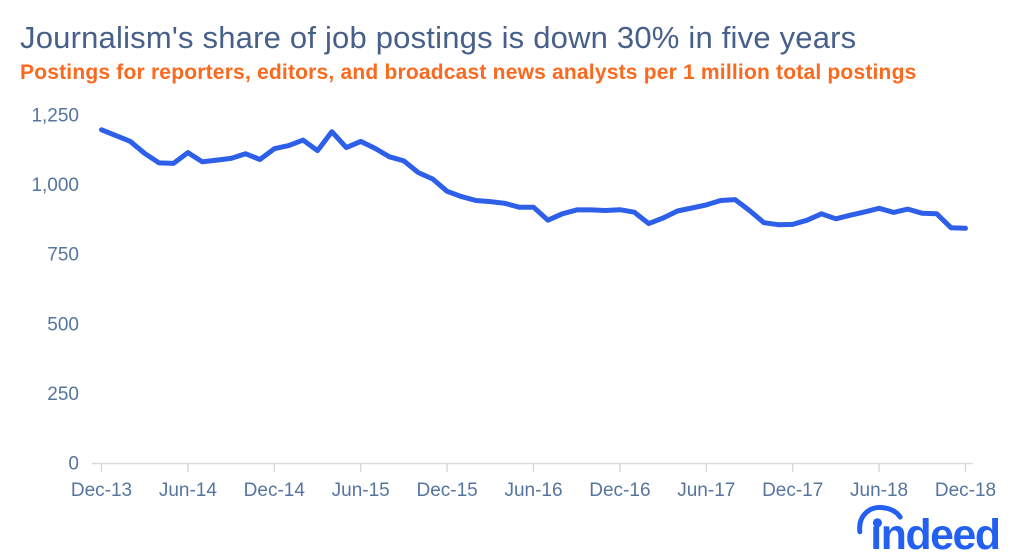 The height and width of the screenshot is (558, 1024). I want to click on y-axis-tick-label: 500, so click(63, 324).